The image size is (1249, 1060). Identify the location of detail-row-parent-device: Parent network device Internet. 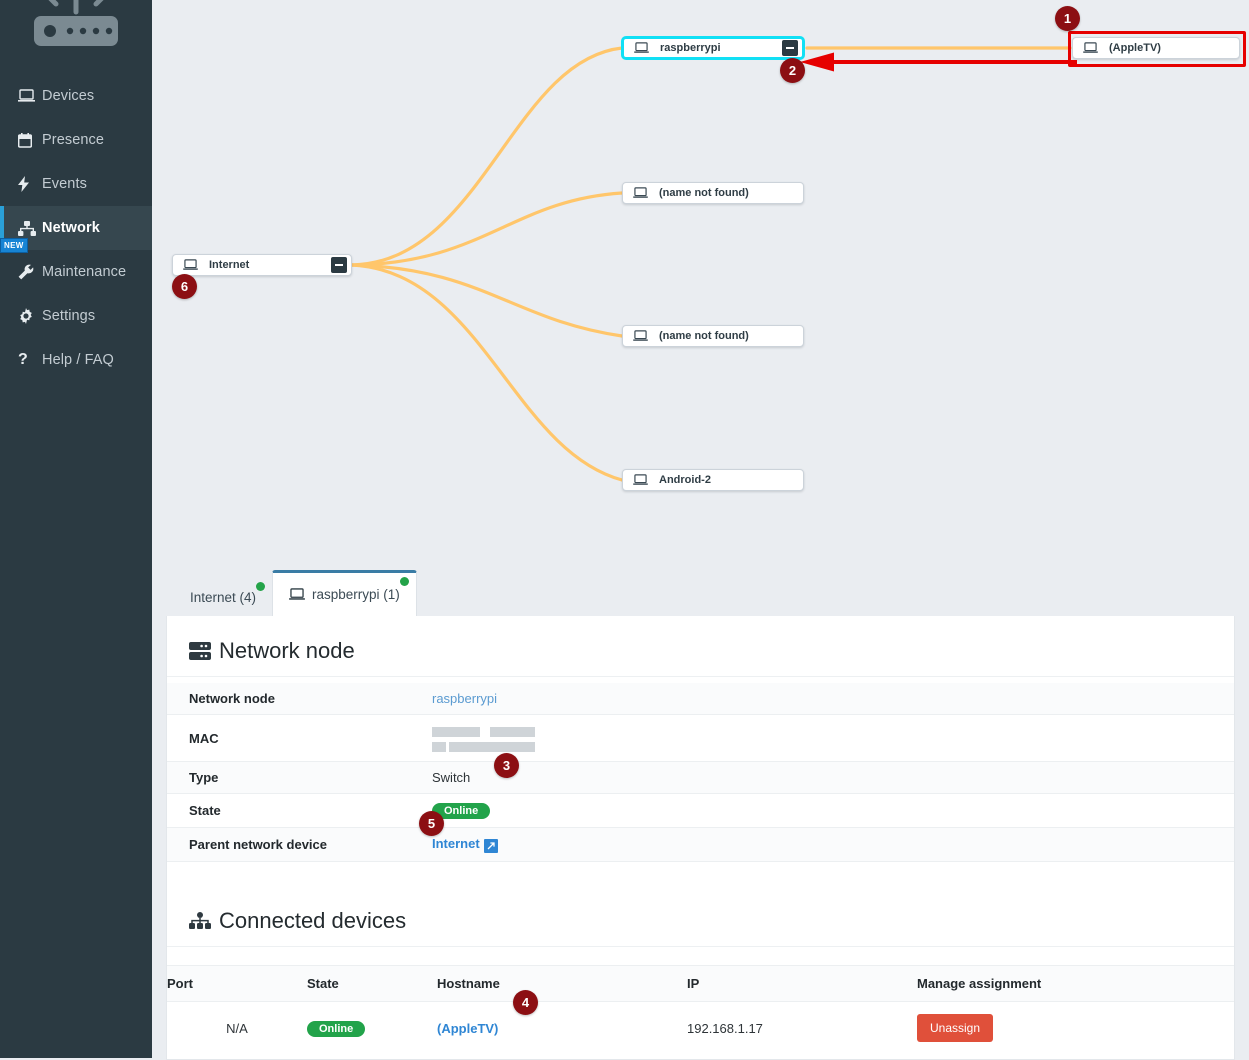
(700, 844).